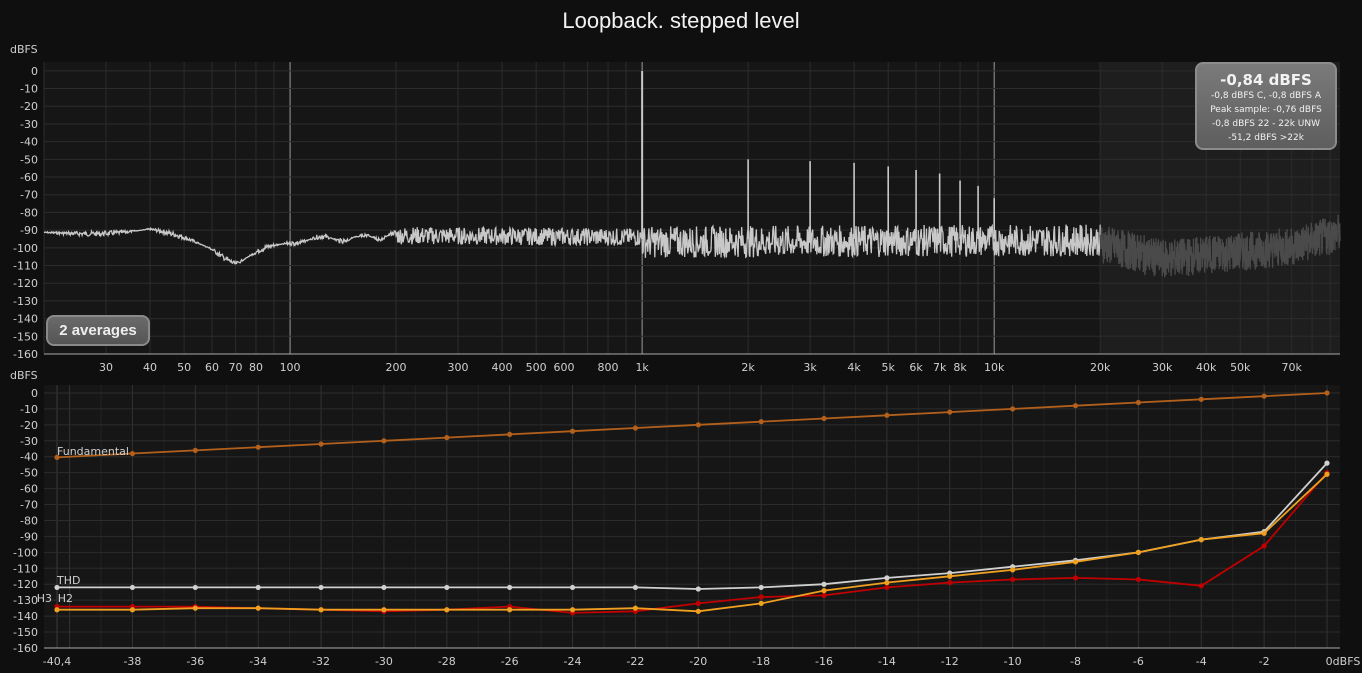  I want to click on level-y-tick-label: -120, so click(25, 584).